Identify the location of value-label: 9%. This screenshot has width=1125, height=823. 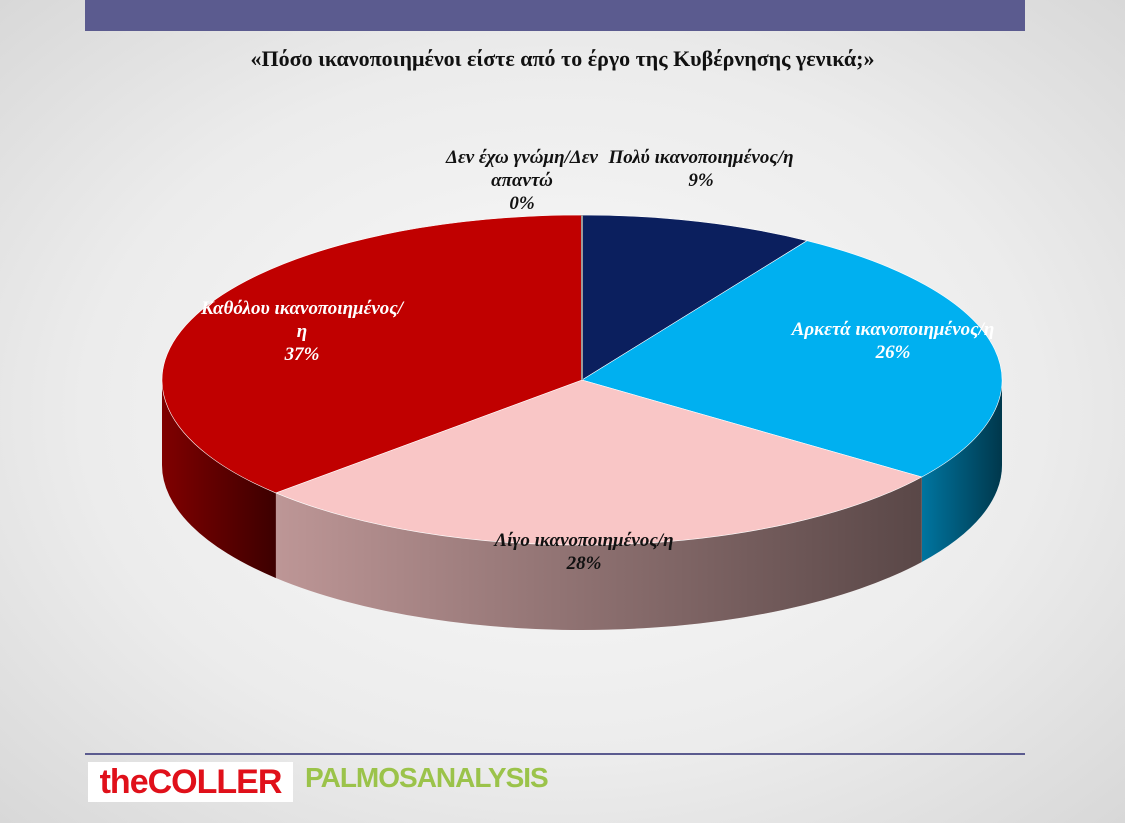
(701, 180).